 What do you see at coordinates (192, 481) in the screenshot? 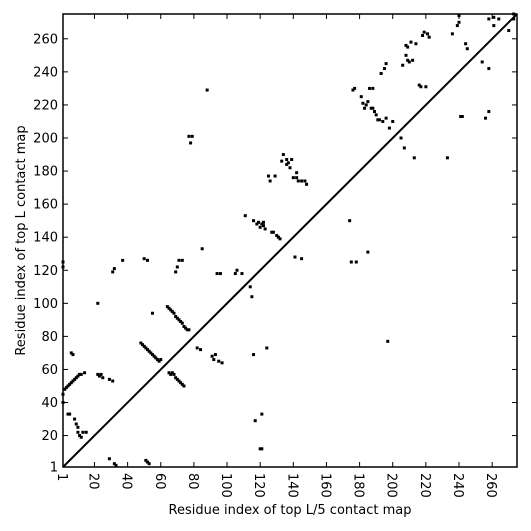
I see `x-tick-label: 80` at bounding box center [192, 481].